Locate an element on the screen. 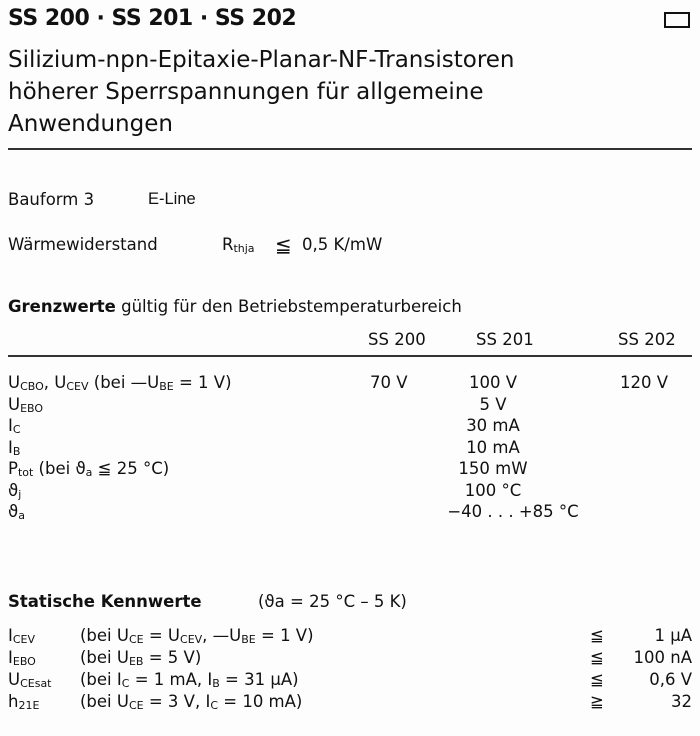  symbol: h21E is located at coordinates (23, 702).